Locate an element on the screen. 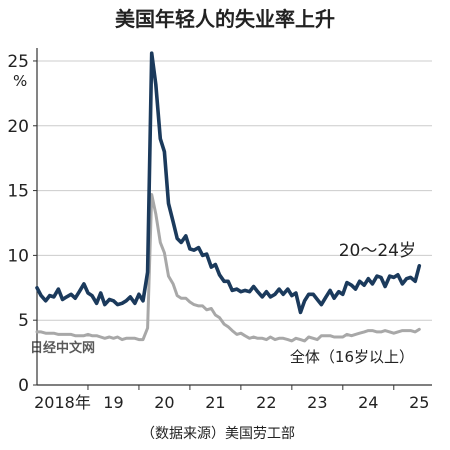  x-tick-label: 22 is located at coordinates (266, 402).